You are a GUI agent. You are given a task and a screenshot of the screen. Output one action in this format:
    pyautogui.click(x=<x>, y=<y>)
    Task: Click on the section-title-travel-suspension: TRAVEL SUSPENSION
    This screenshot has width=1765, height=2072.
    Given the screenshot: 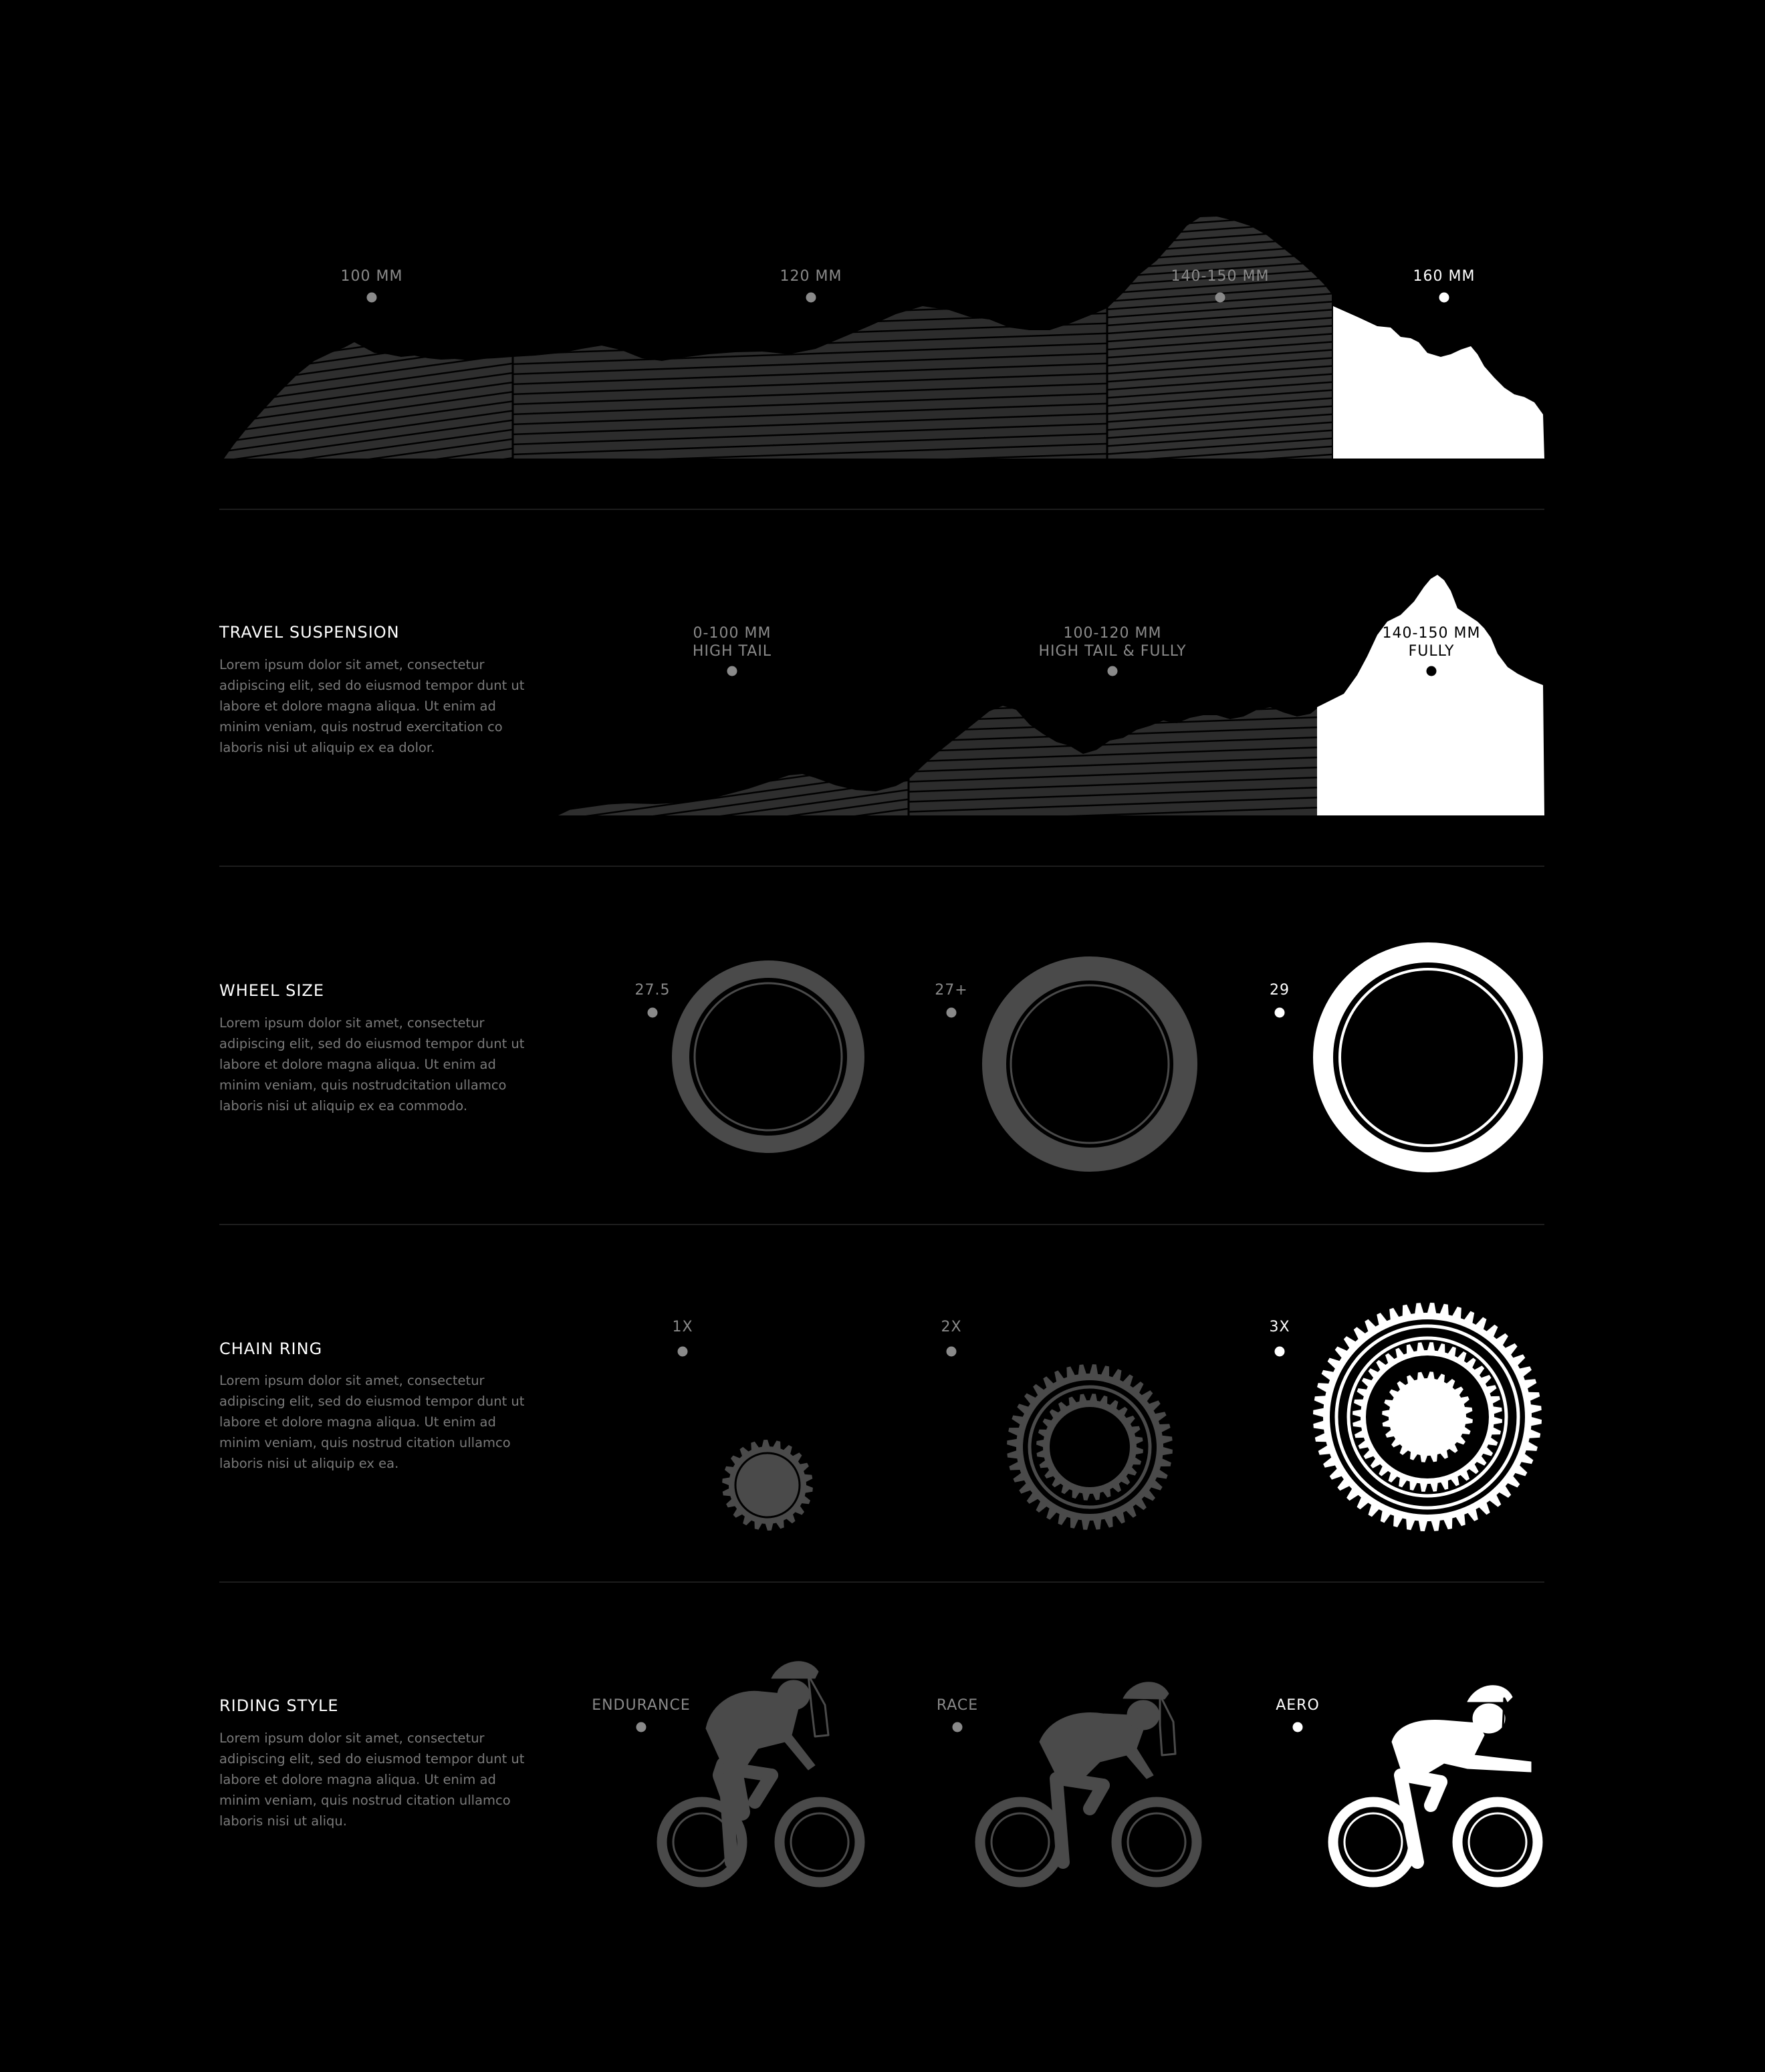 What is the action you would take?
    pyautogui.click(x=309, y=632)
    